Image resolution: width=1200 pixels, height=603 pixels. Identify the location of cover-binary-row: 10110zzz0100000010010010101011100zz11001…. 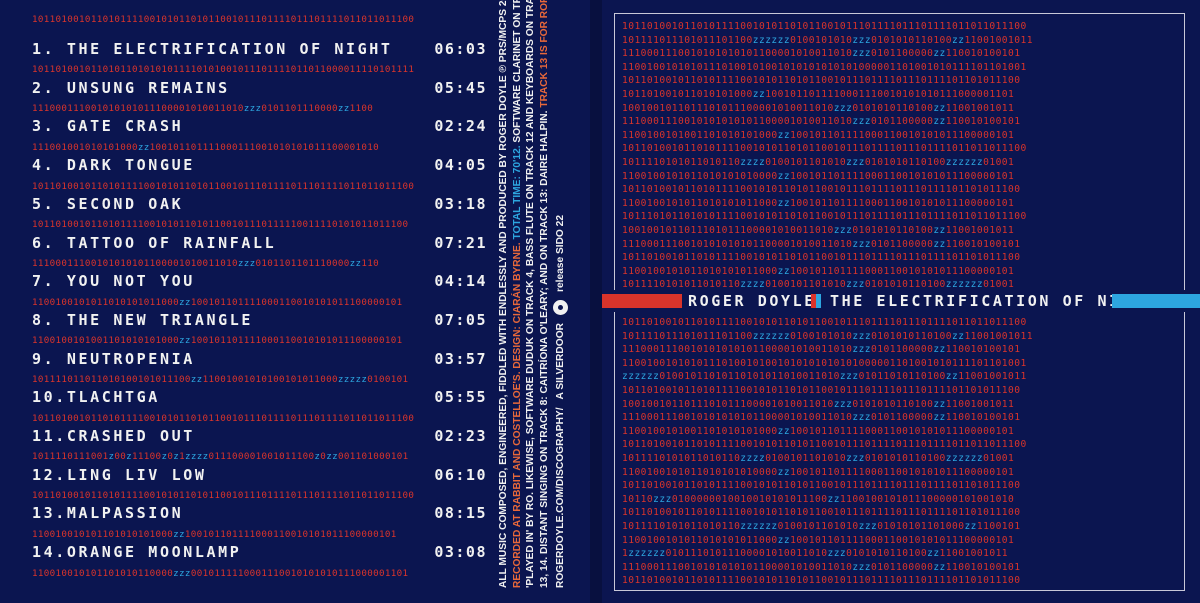
(818, 499).